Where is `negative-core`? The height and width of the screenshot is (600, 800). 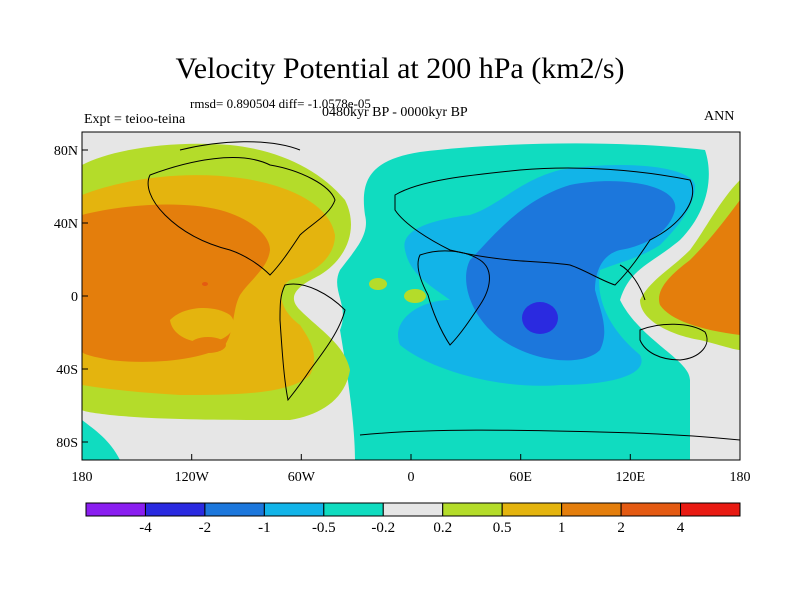 negative-core is located at coordinates (540, 318).